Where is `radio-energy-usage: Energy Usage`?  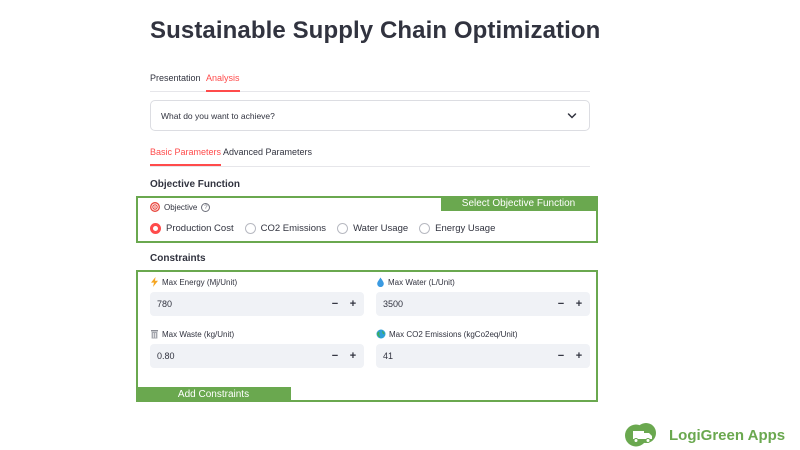 radio-energy-usage: Energy Usage is located at coordinates (457, 228).